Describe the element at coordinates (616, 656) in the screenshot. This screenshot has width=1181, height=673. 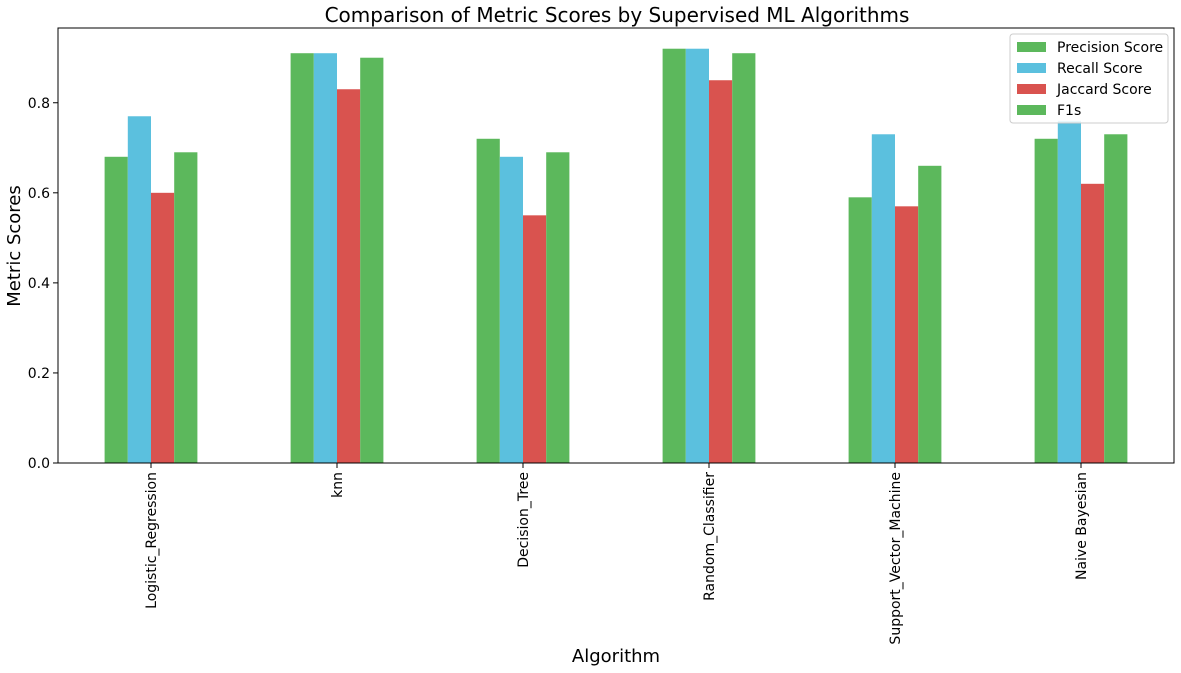
I see `x-axis-label: Algorithm` at that location.